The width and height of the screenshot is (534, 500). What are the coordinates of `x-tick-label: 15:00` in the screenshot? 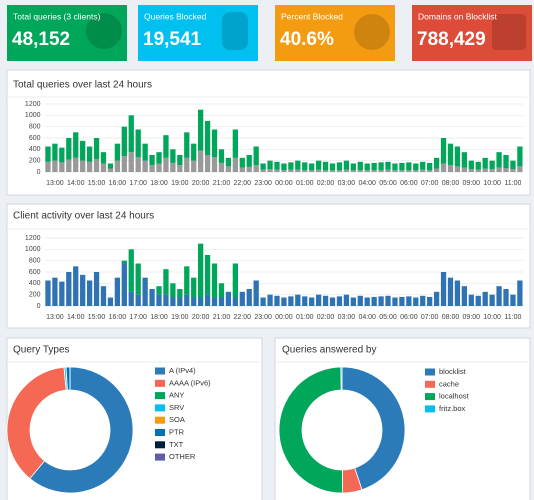 It's located at (97, 317).